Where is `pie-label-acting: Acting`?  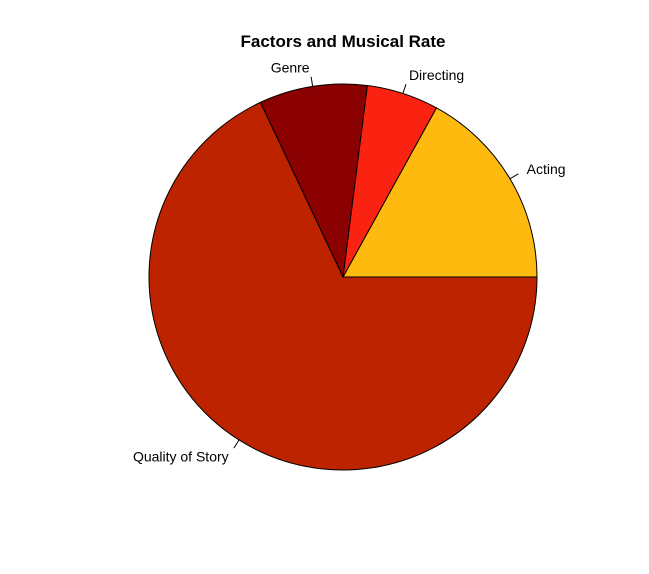 pie-label-acting: Acting is located at coordinates (546, 169).